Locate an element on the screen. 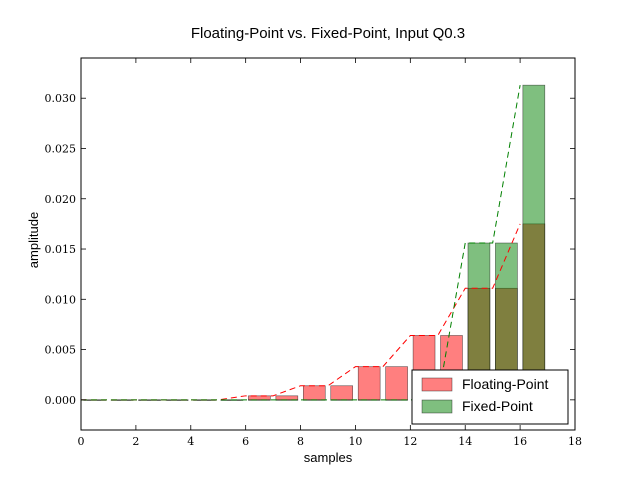 Image resolution: width=640 pixels, height=480 pixels. x-tick-label-8: 16 is located at coordinates (520, 441).